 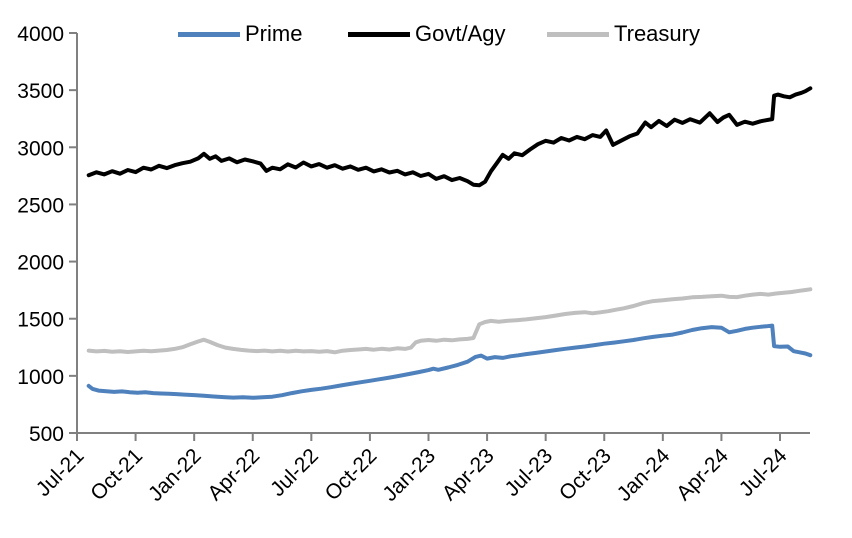 What do you see at coordinates (40, 377) in the screenshot?
I see `y-tick-label: 1000` at bounding box center [40, 377].